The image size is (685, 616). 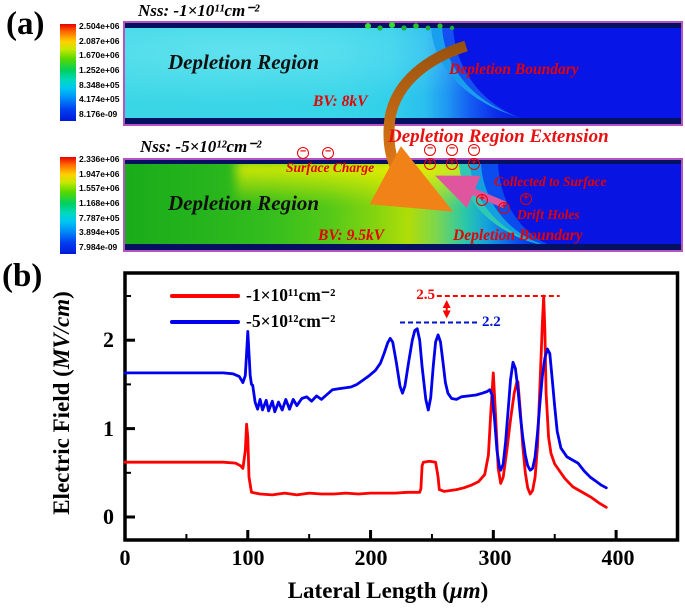 I want to click on colorbar-label: 1.670e+06, so click(x=99, y=55).